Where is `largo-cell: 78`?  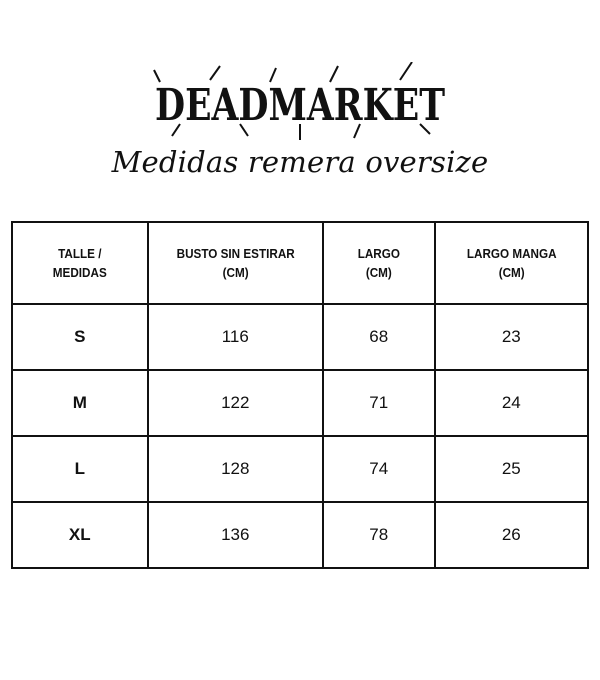
largo-cell: 78 is located at coordinates (378, 535).